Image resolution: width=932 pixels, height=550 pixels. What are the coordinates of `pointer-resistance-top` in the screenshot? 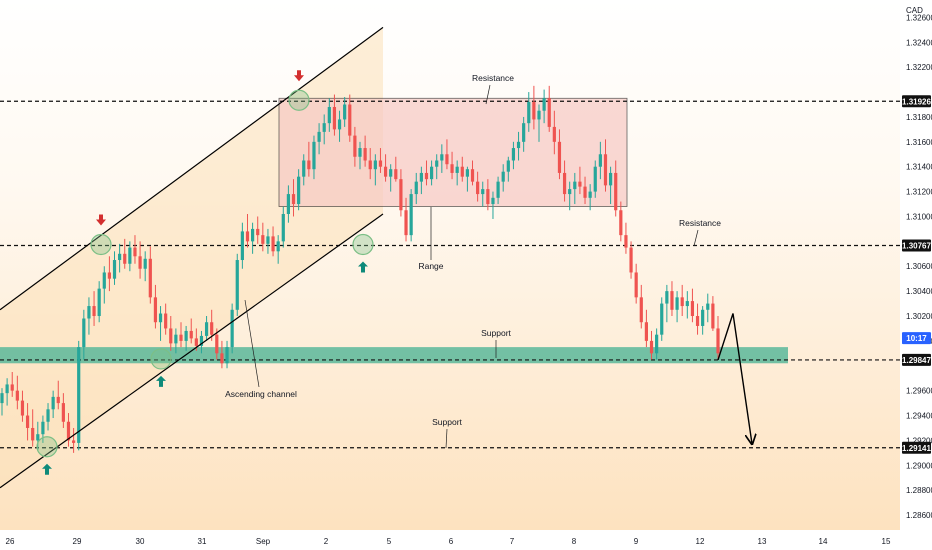 It's located at (488, 94).